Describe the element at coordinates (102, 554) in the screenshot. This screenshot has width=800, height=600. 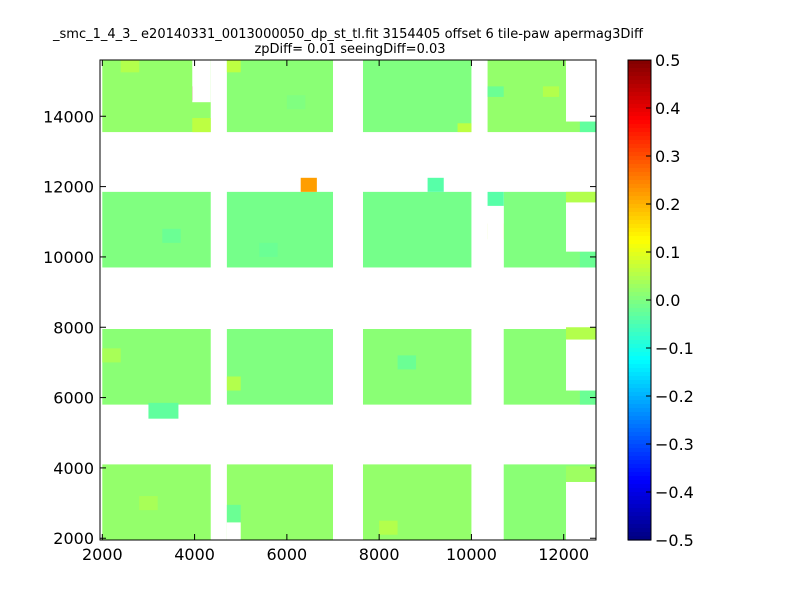
I see `x-tick-label: 2000` at that location.